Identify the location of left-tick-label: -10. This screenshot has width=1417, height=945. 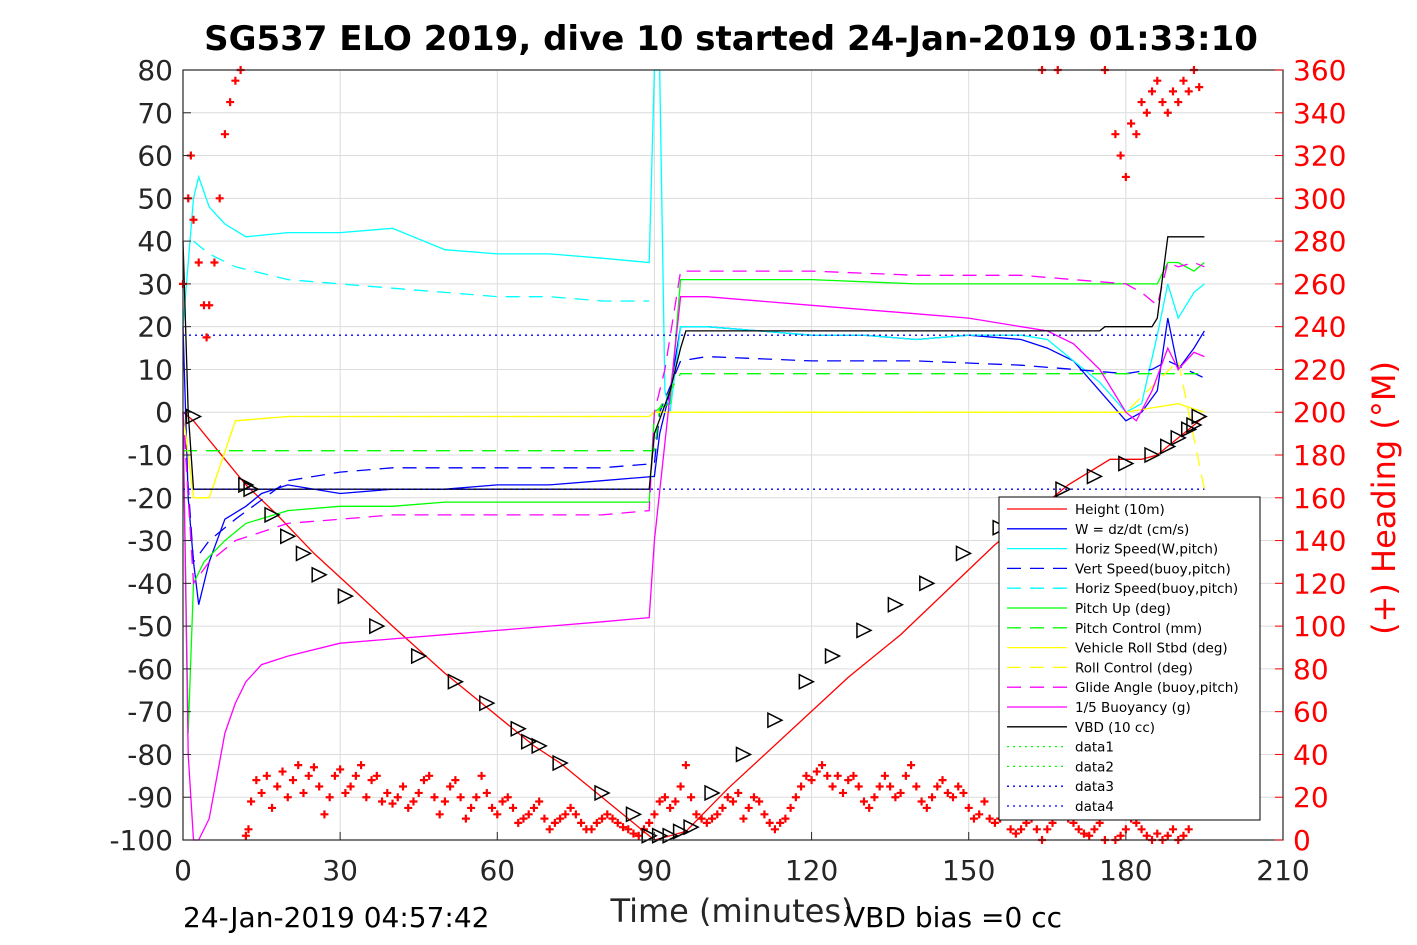
(150, 455).